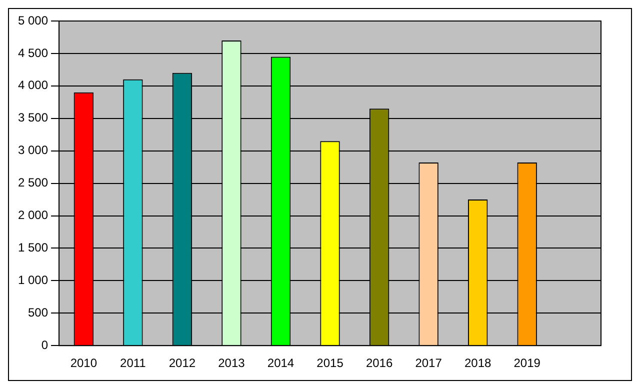 The width and height of the screenshot is (640, 389). Describe the element at coordinates (133, 363) in the screenshot. I see `x-tick-label: 2011` at that location.